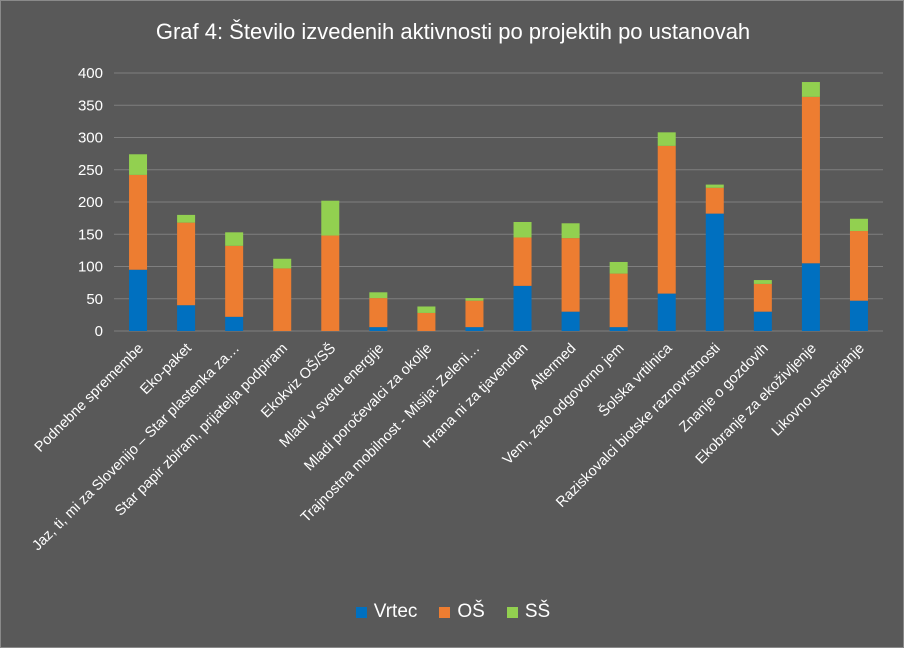  Describe the element at coordinates (90, 73) in the screenshot. I see `y-tick-label: 400` at that location.